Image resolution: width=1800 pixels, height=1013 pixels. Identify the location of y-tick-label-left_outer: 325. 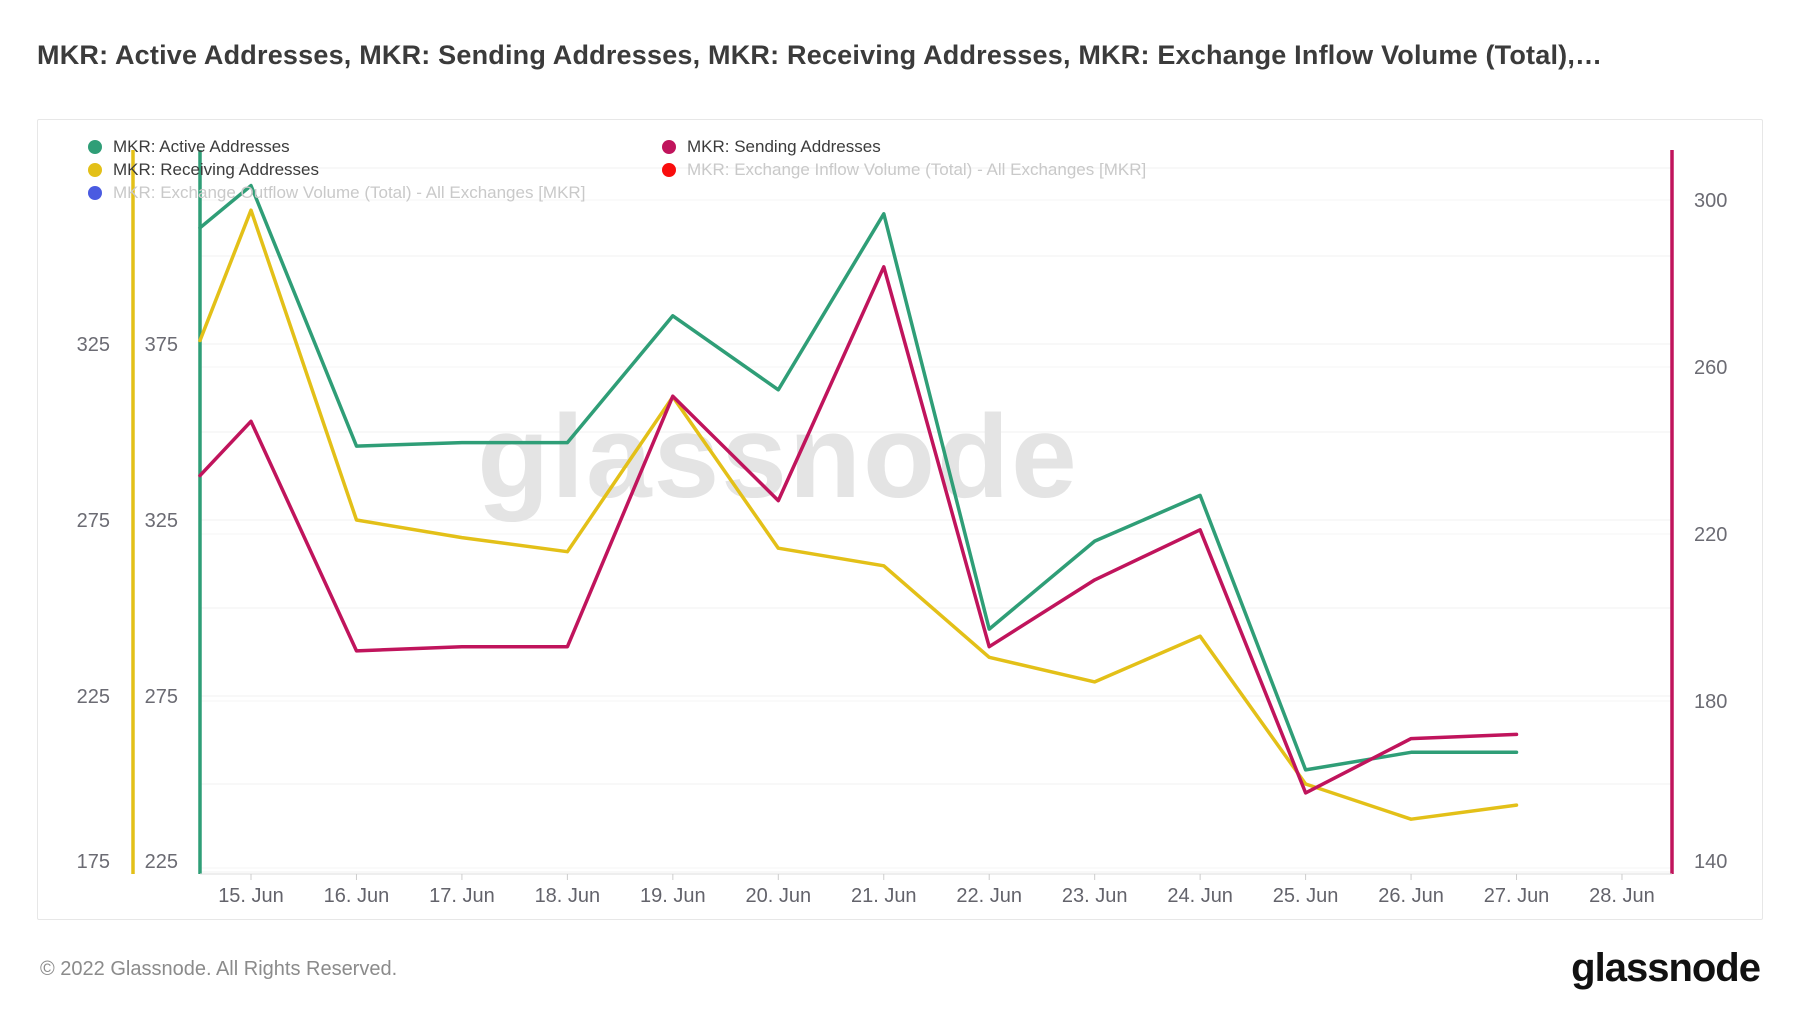
(93, 345).